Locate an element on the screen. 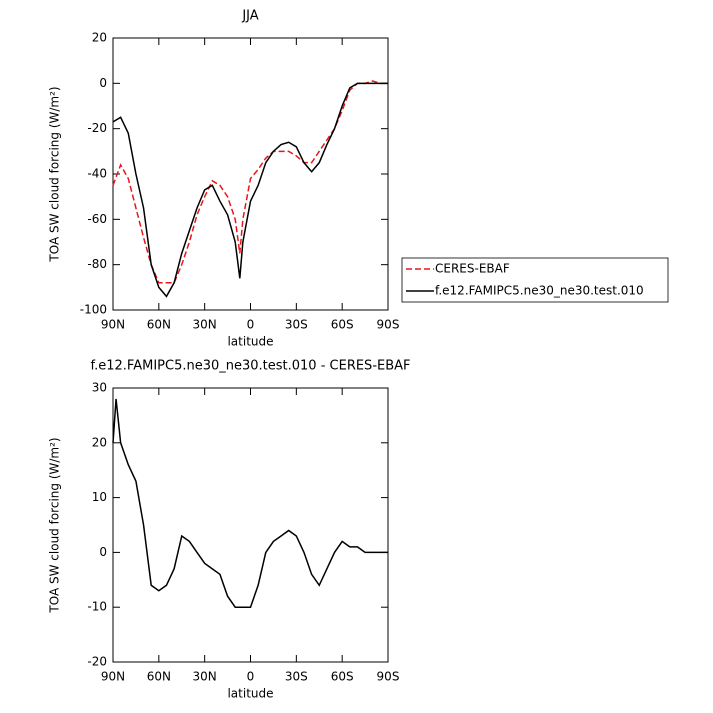 This screenshot has height=713, width=713. plot-frame is located at coordinates (250, 174).